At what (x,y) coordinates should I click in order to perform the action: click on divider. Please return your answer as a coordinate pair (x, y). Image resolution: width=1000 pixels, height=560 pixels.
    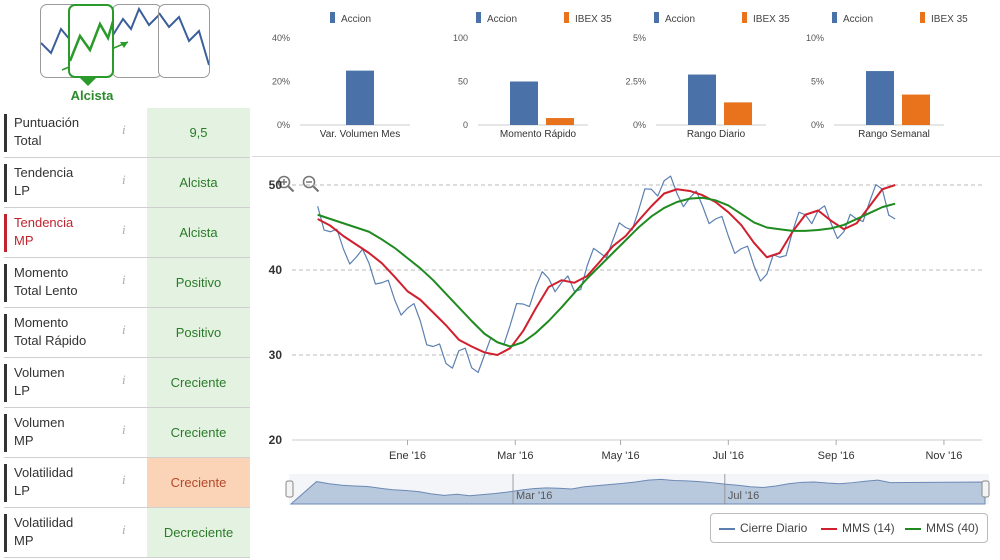
    Looking at the image, I should click on (626, 156).